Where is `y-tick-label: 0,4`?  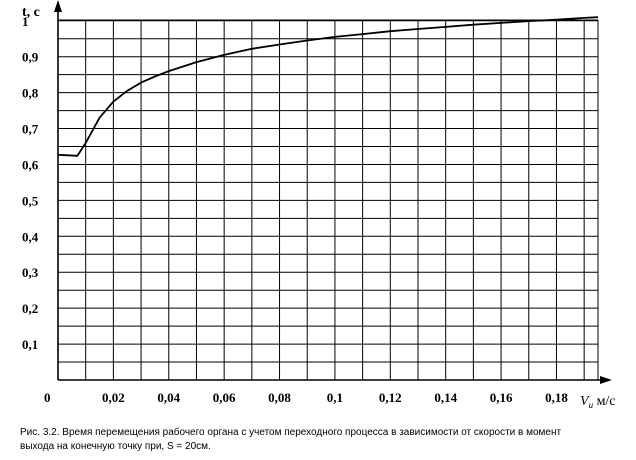
y-tick-label: 0,4 is located at coordinates (30, 236).